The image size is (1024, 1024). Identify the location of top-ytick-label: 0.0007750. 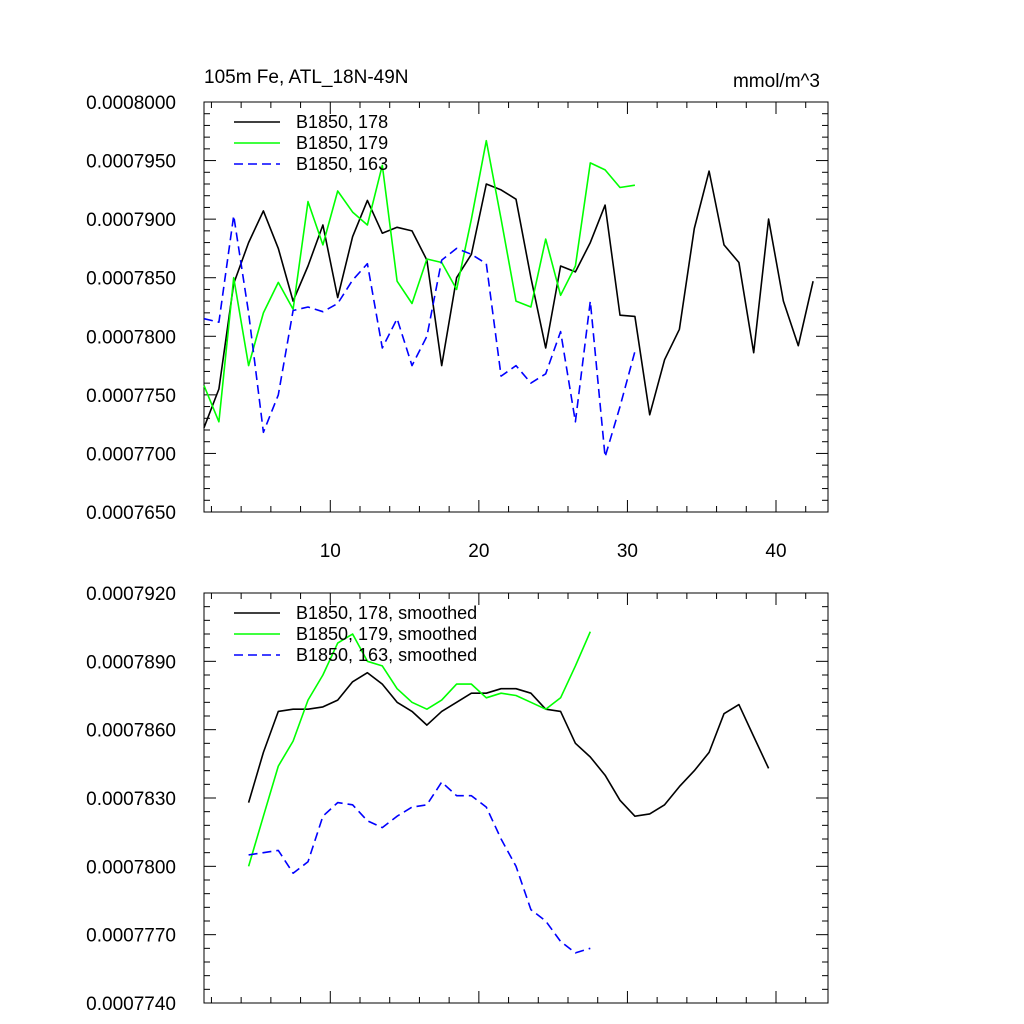
(131, 396).